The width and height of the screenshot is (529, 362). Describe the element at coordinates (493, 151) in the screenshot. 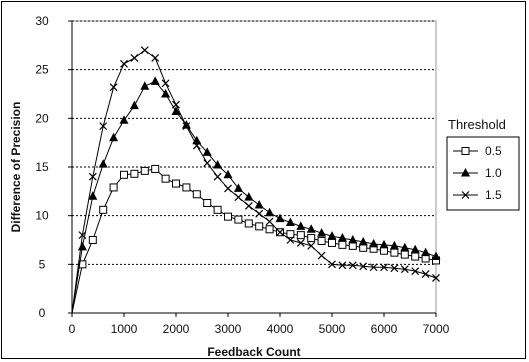

I see `legend-label: 0.5` at that location.